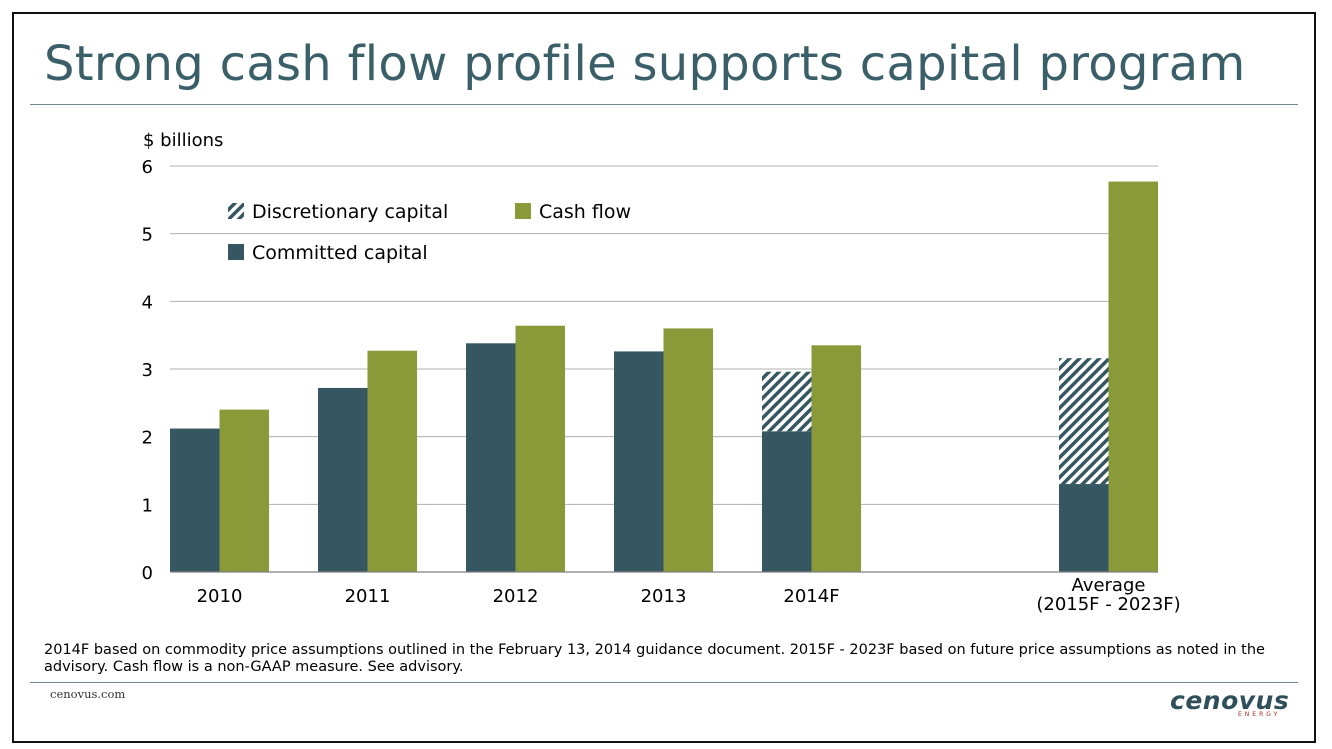 The image size is (1332, 749). What do you see at coordinates (664, 104) in the screenshot?
I see `title-divider` at bounding box center [664, 104].